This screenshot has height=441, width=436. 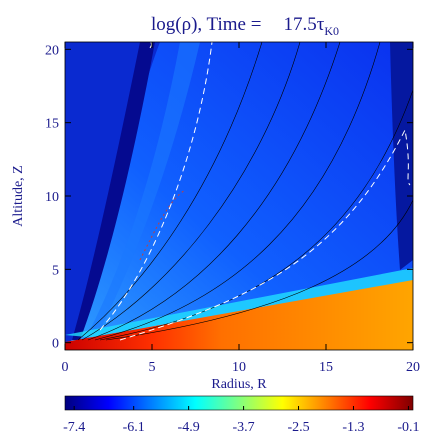 I want to click on x-tick-label: 5, so click(x=152, y=367).